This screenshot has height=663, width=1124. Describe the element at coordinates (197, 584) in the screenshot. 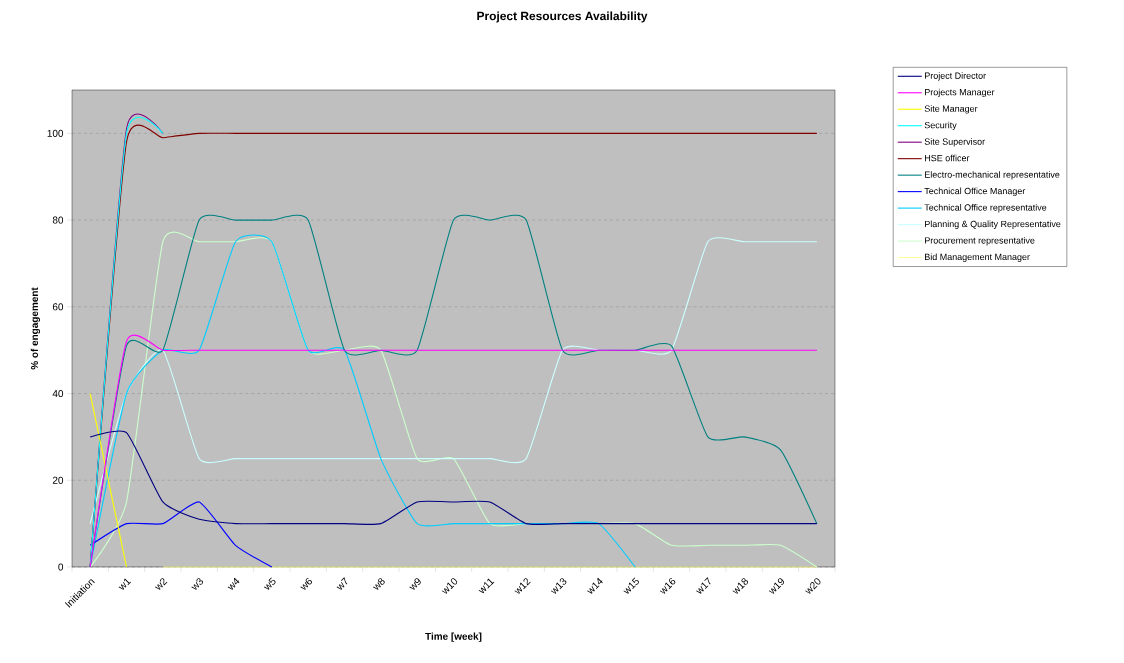

I see `x-tick-label: w3` at that location.